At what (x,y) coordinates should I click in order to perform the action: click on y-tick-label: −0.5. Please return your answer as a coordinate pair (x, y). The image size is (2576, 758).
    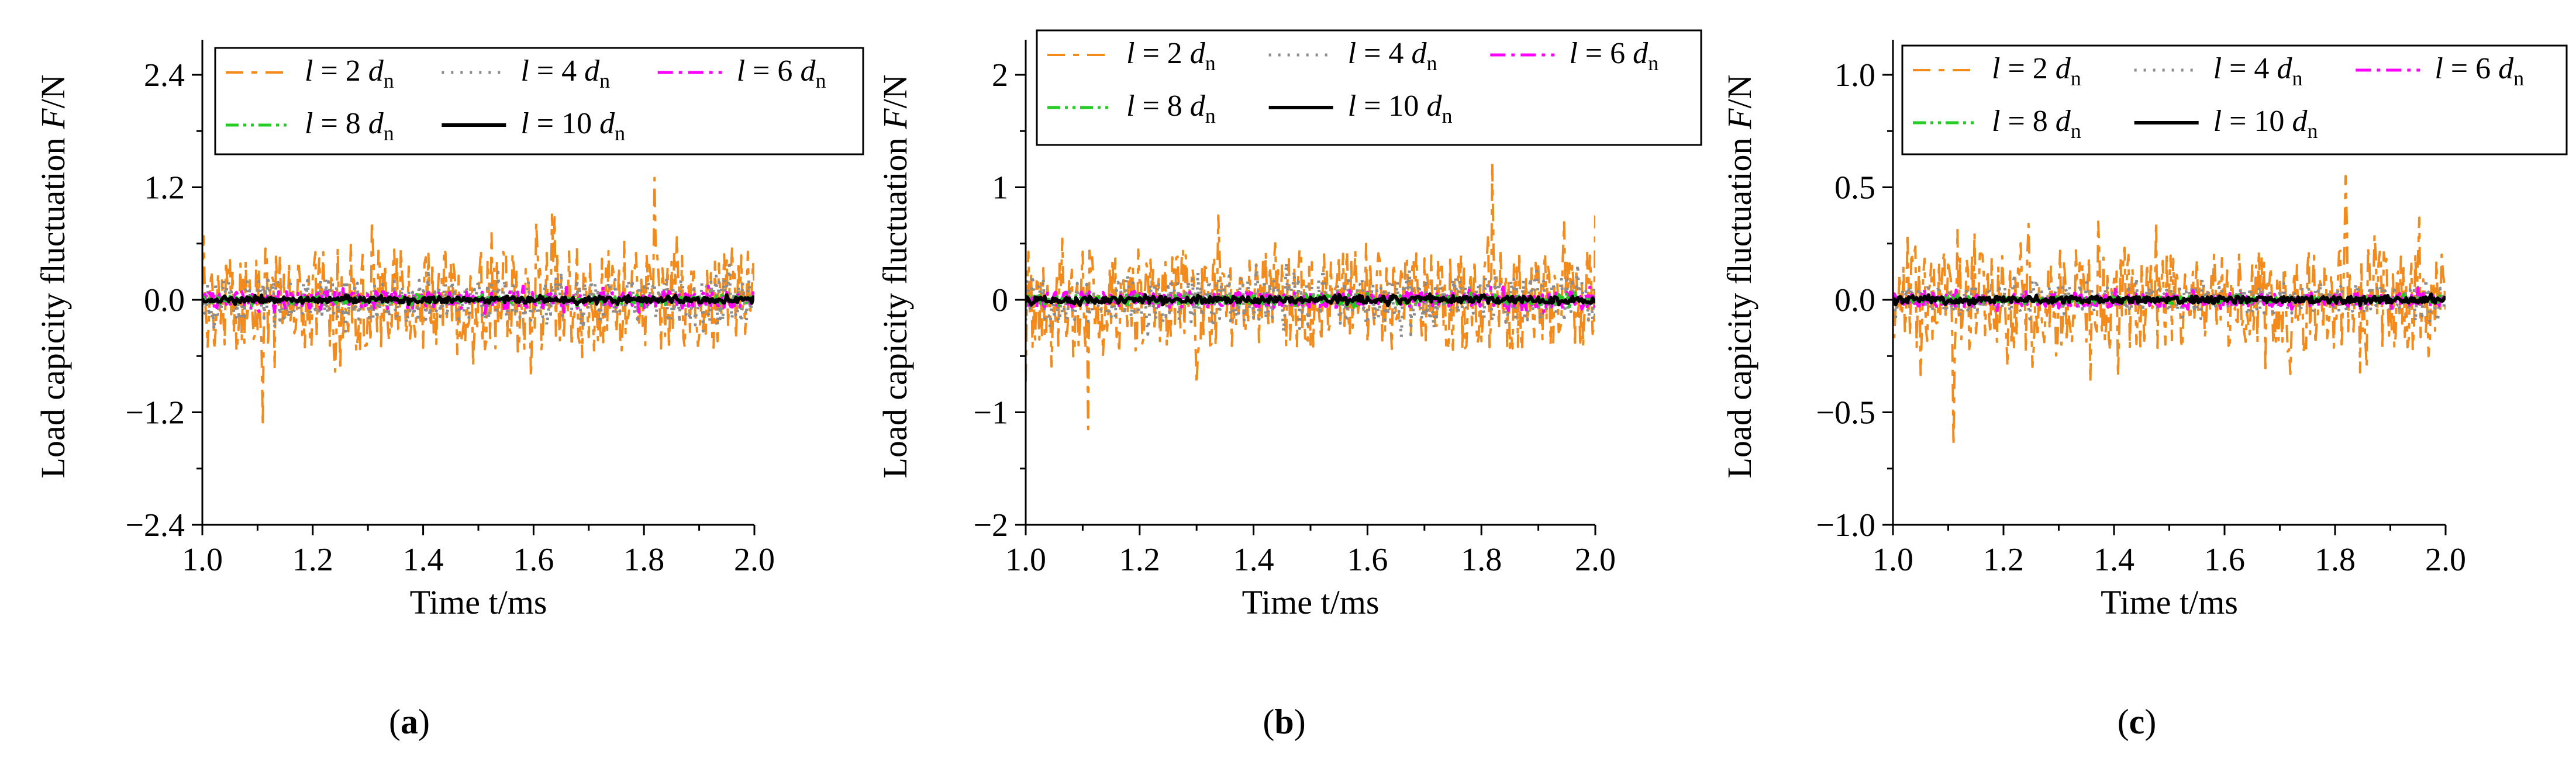
    Looking at the image, I should click on (1846, 413).